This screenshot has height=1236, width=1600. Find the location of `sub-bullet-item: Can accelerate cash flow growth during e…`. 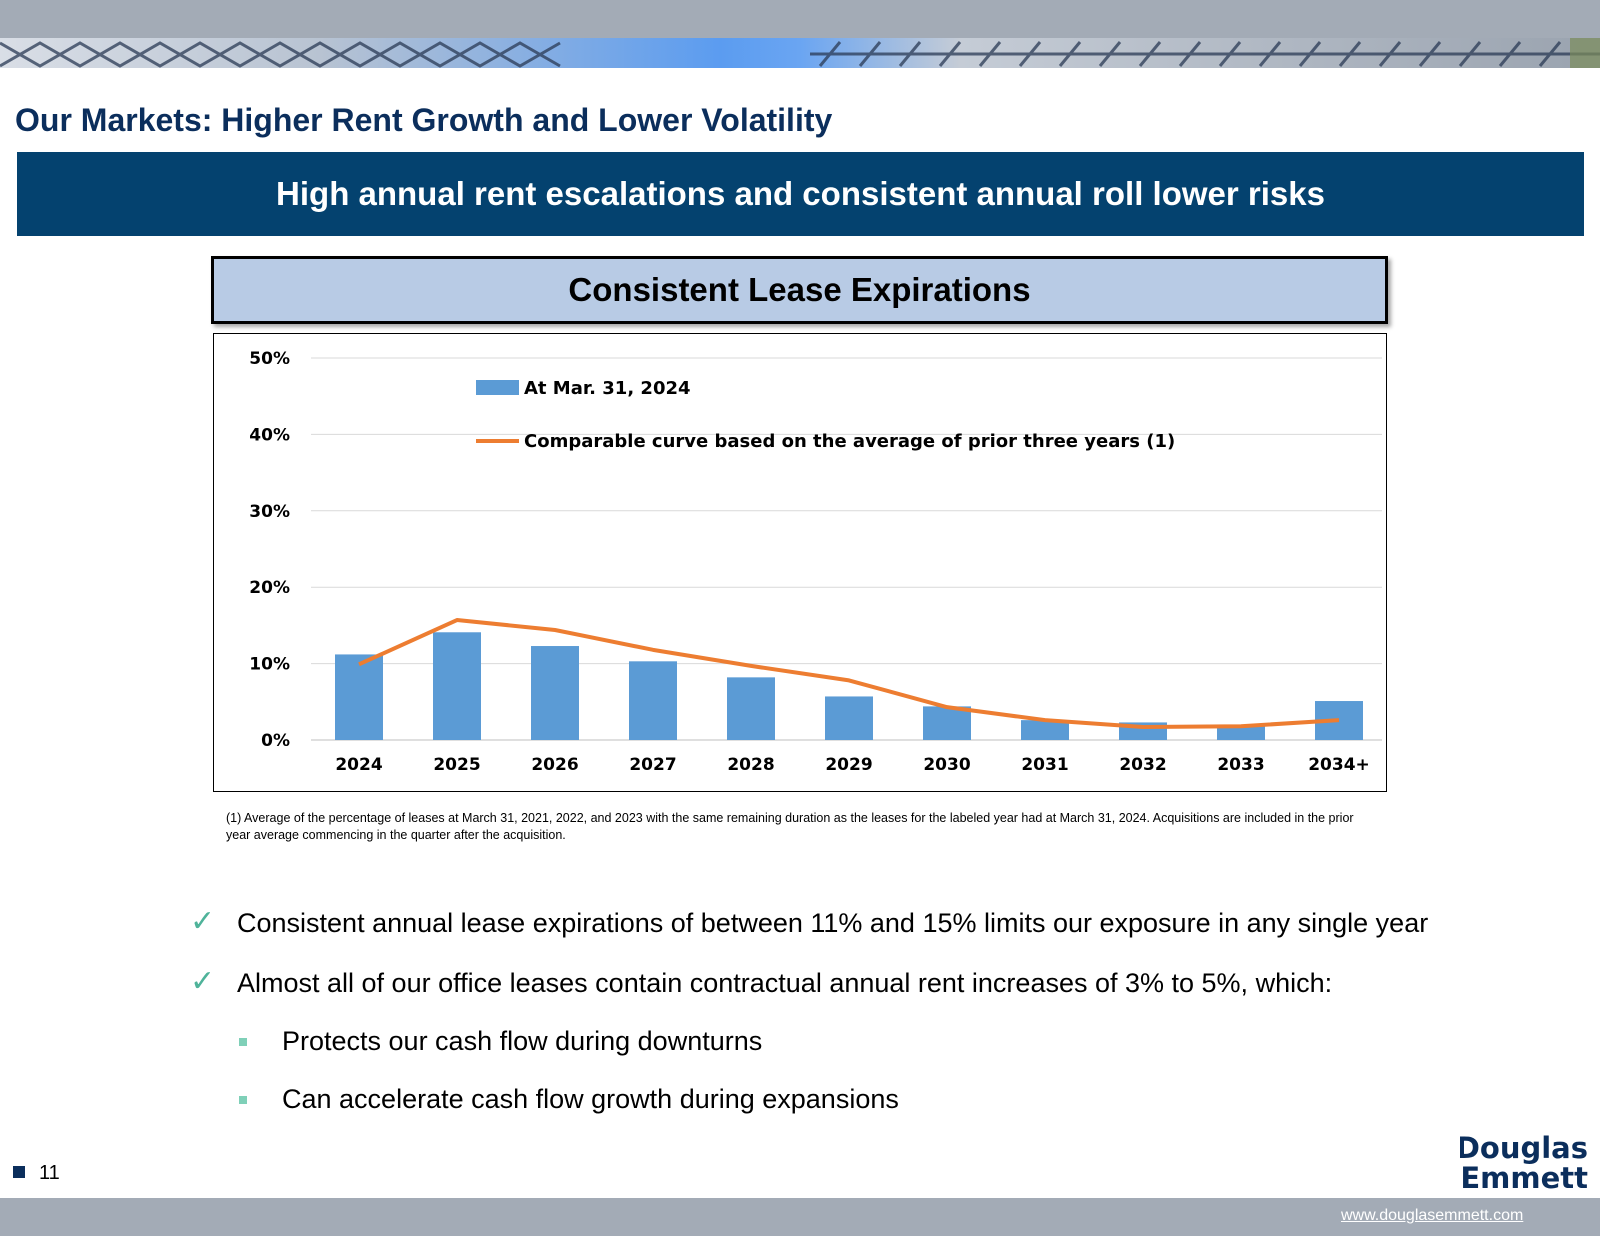

sub-bullet-item: Can accelerate cash flow growth during e… is located at coordinates (590, 1099).